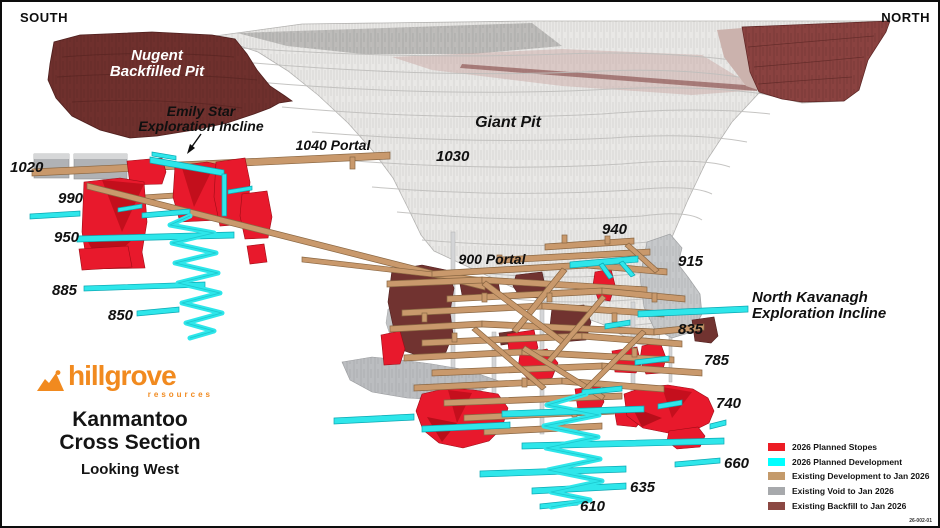  I want to click on nugent-backfilled-pit-shape, so click(170, 85).